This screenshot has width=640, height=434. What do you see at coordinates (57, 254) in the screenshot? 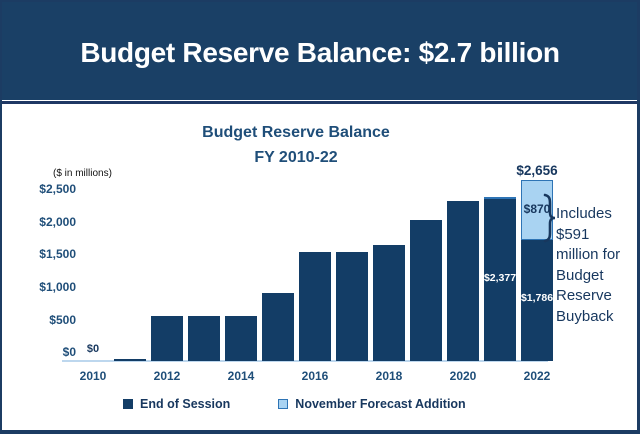
I see `y-tick-1500: $1,500` at bounding box center [57, 254].